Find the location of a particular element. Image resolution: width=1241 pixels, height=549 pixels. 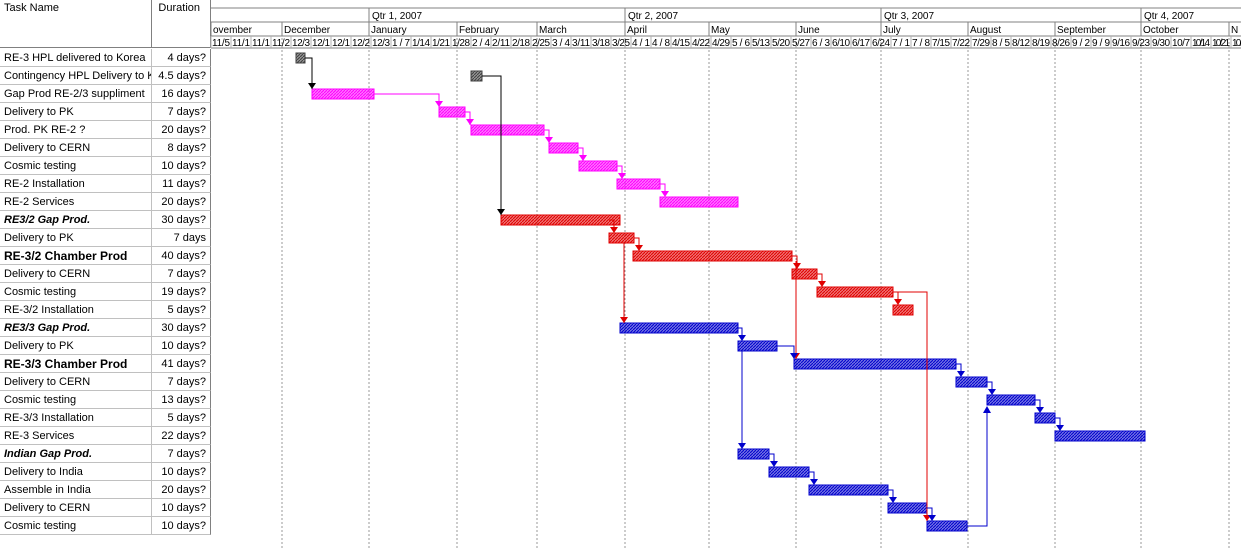

month-label: July is located at coordinates (892, 30).